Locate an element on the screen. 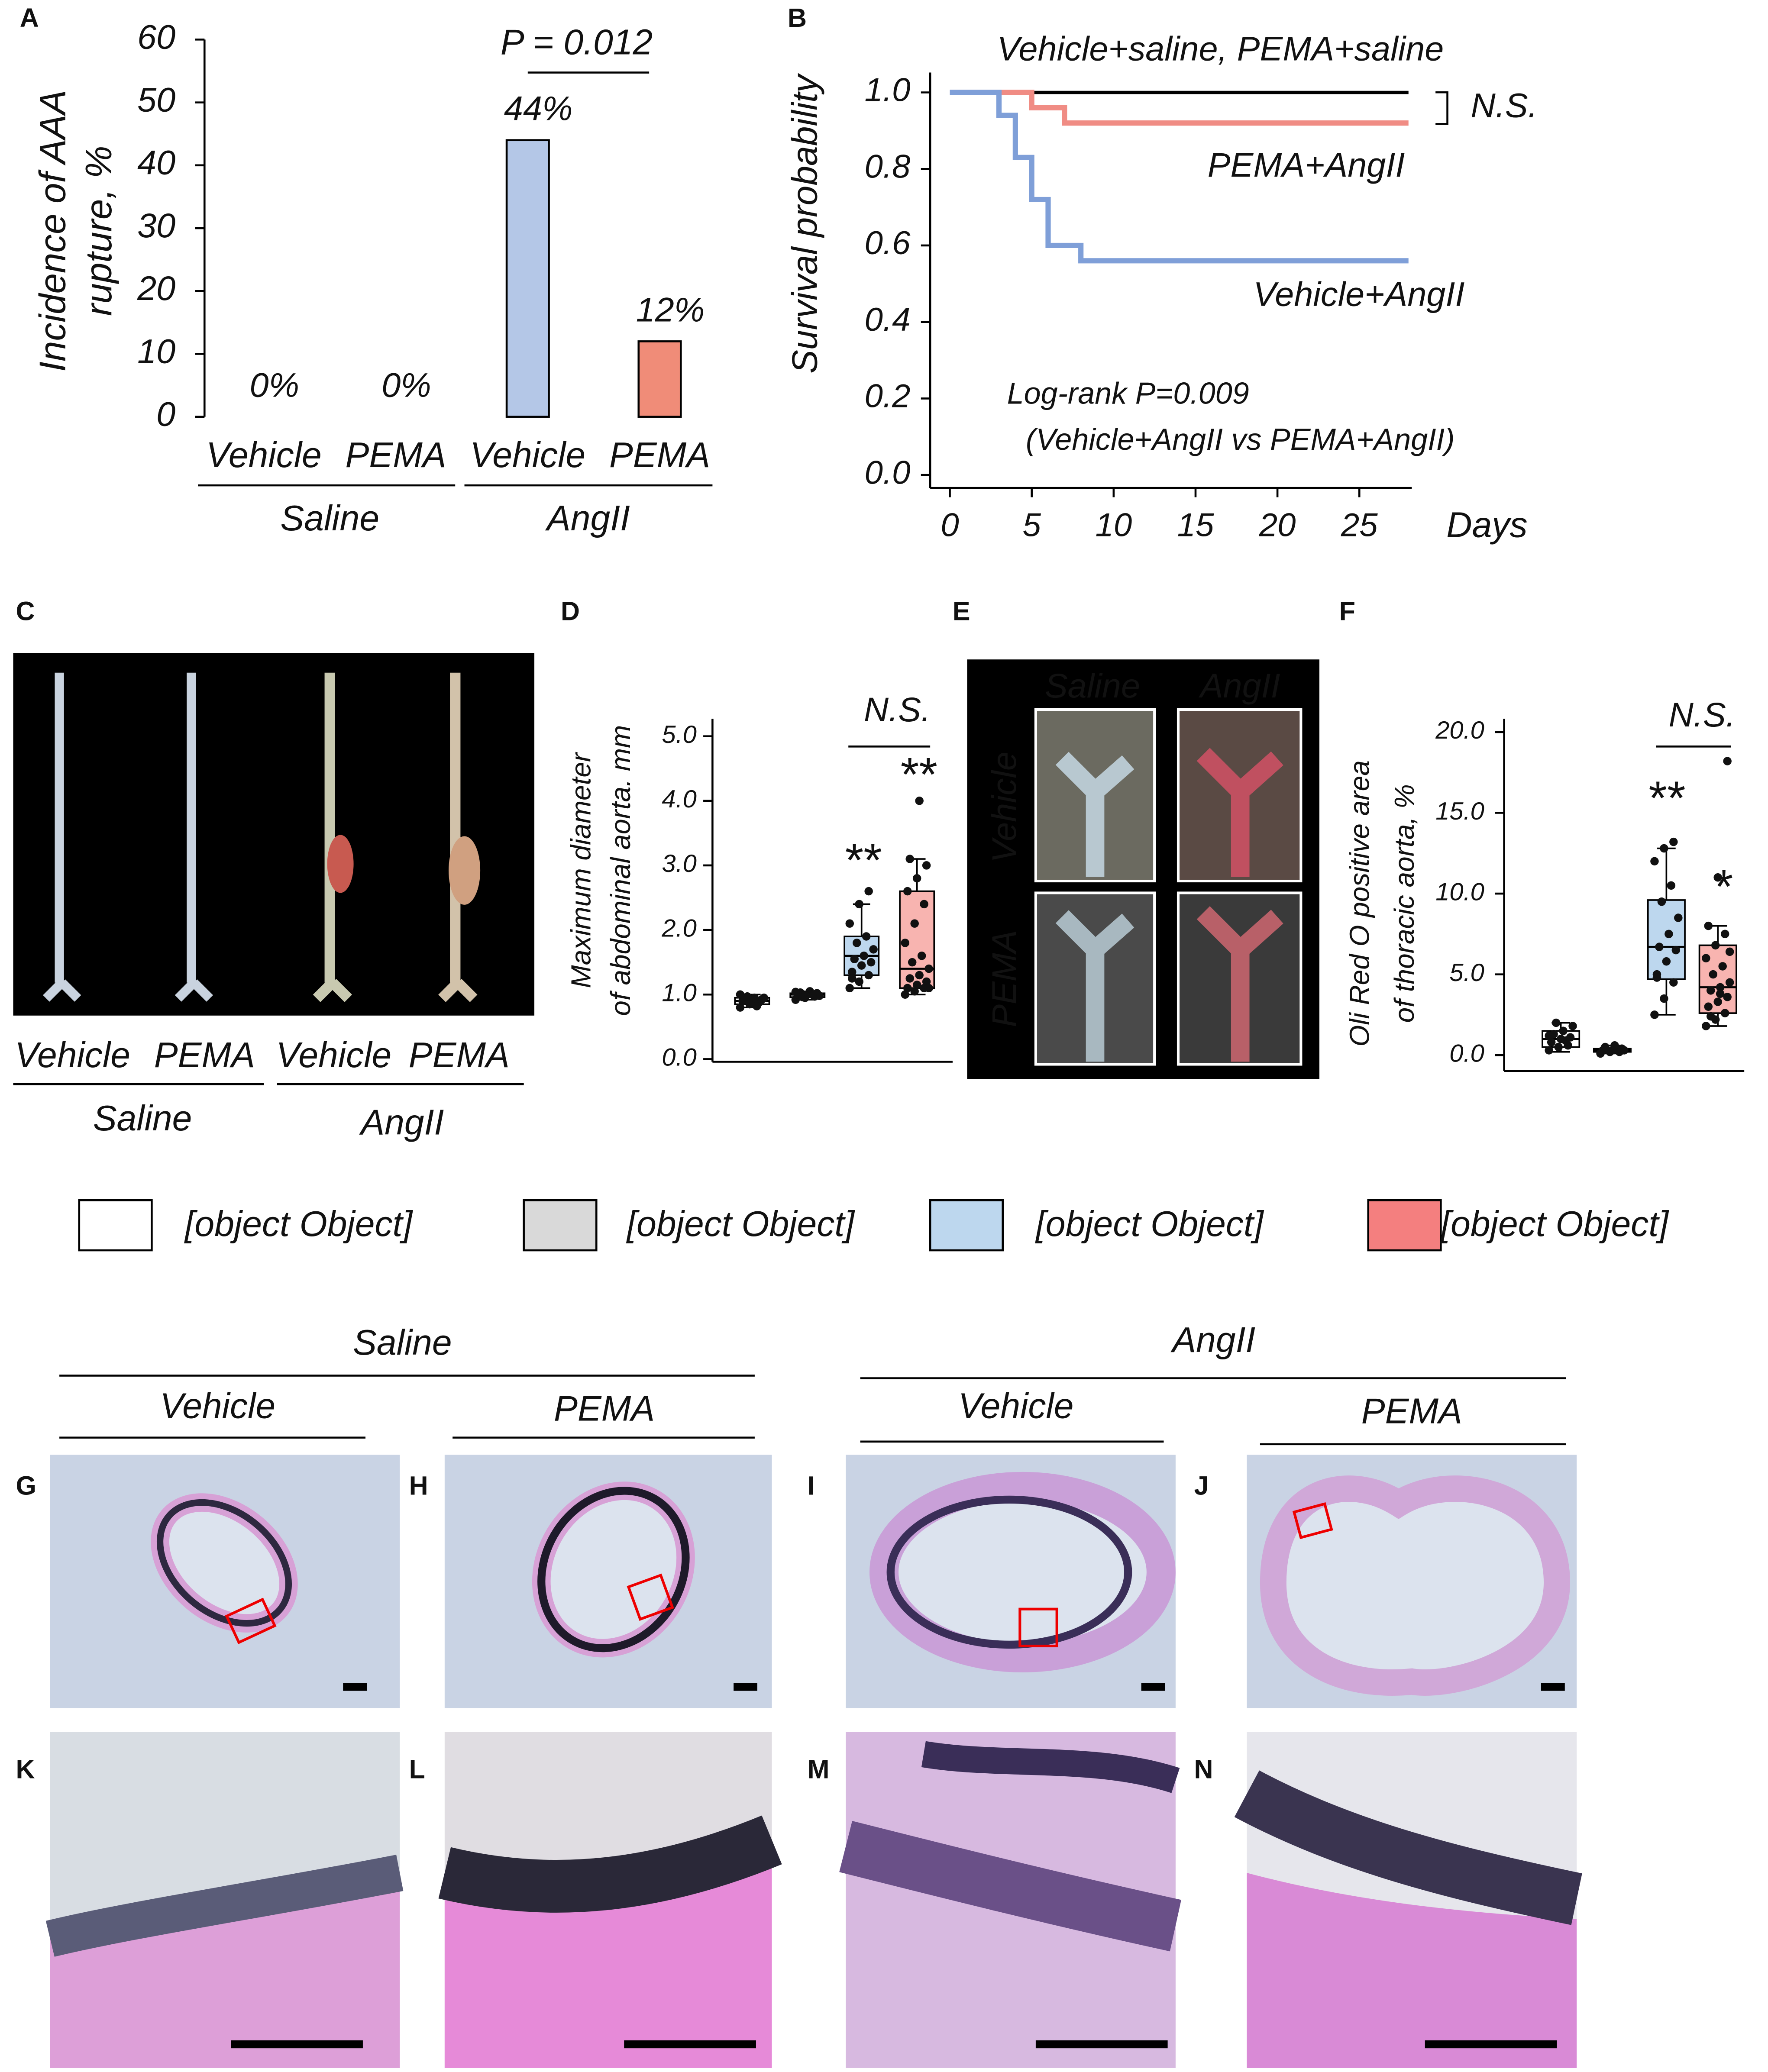 The width and height of the screenshot is (1768, 2072). y-tick-label: 0.2 is located at coordinates (888, 396).